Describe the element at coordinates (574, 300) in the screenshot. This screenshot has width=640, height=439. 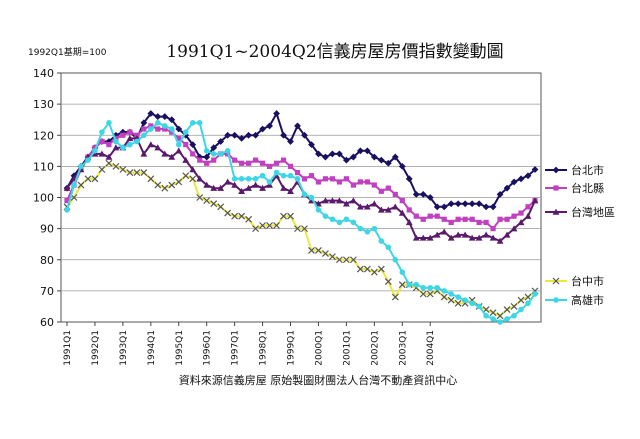
I see `legend-item-kaohsiung: 高雄市` at that location.